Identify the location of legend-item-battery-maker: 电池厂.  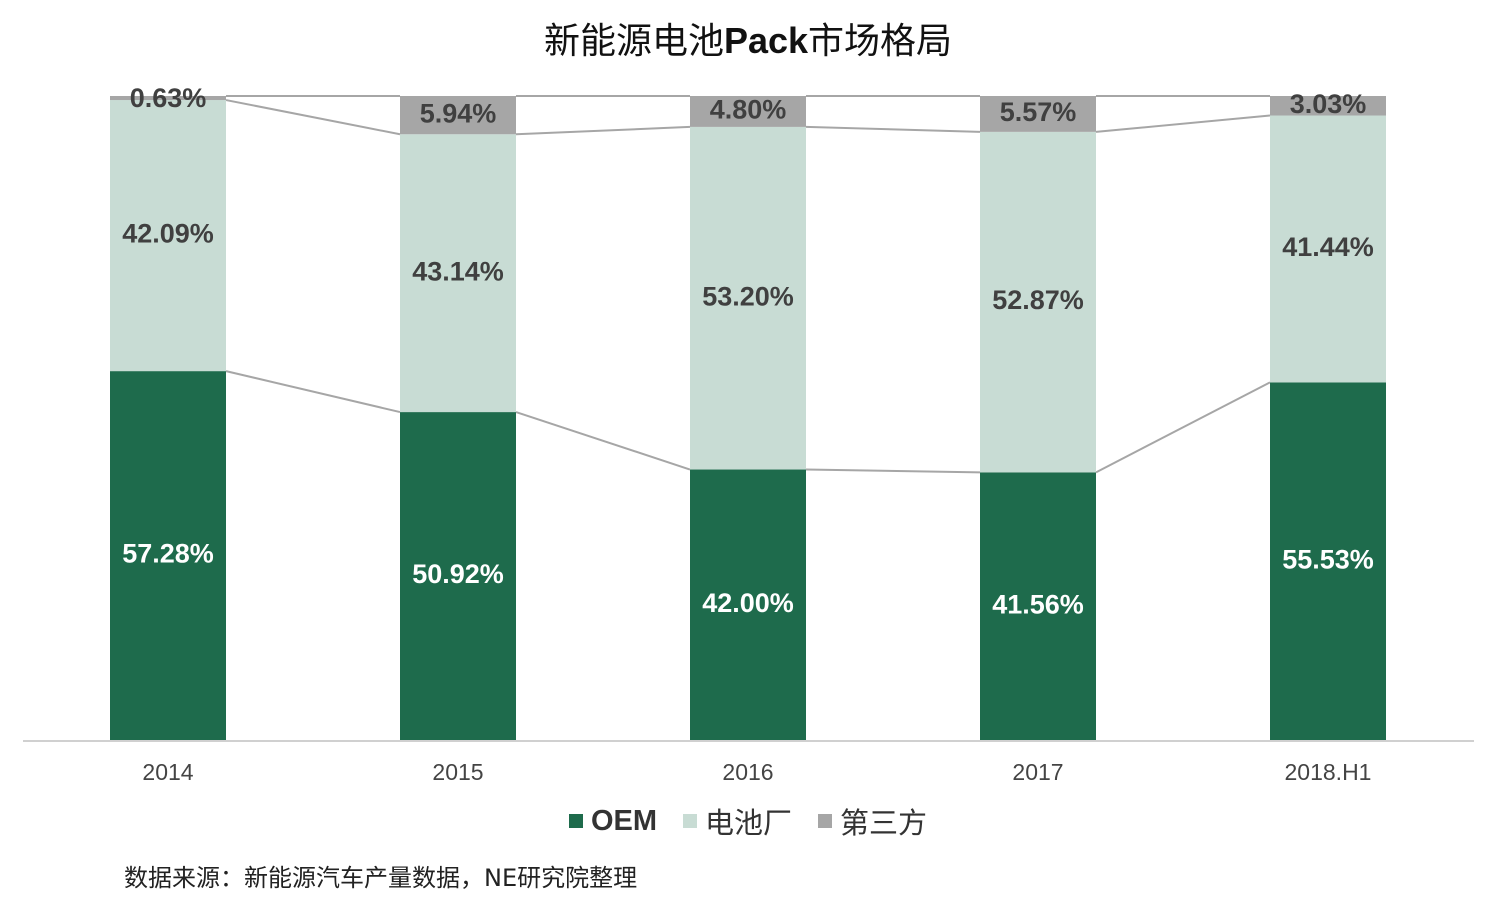
(737, 821).